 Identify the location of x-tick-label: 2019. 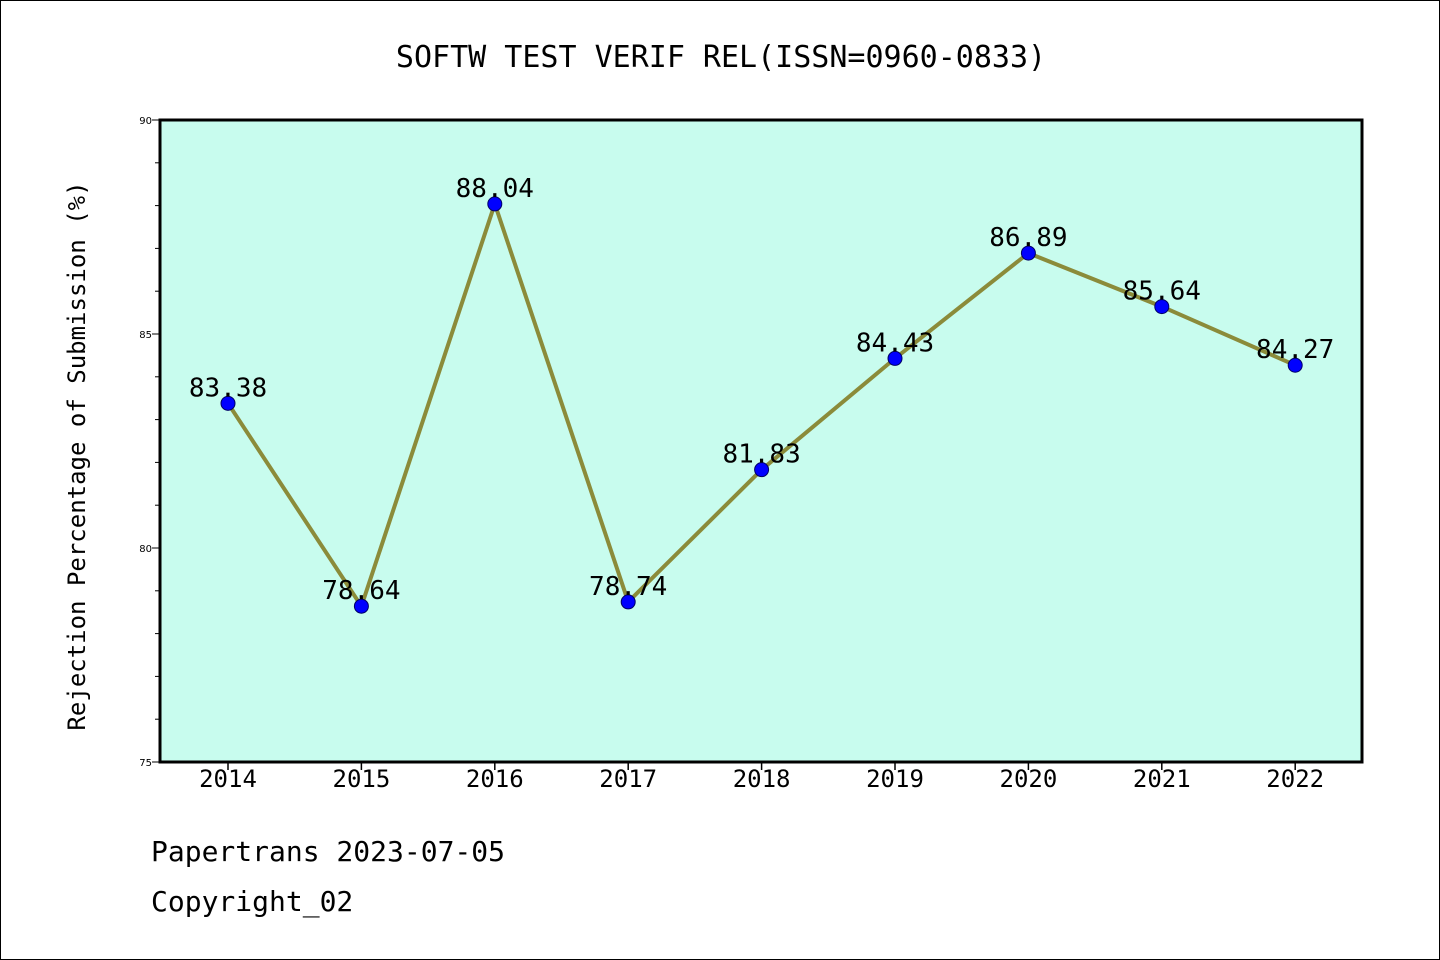
(895, 779).